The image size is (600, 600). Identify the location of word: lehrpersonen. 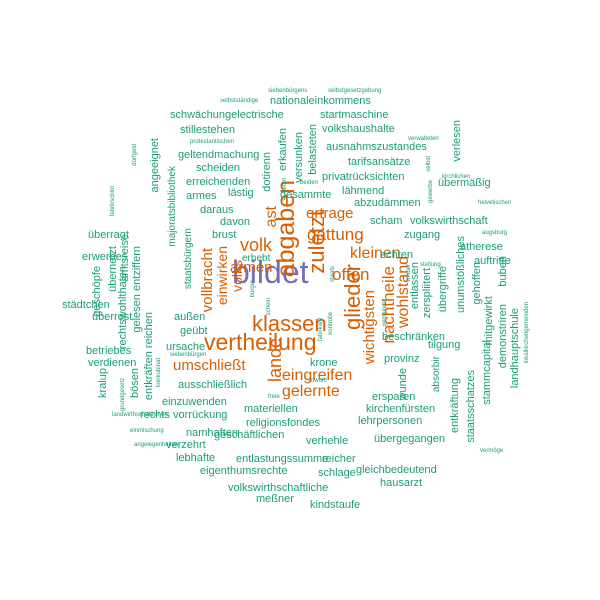
(390, 421).